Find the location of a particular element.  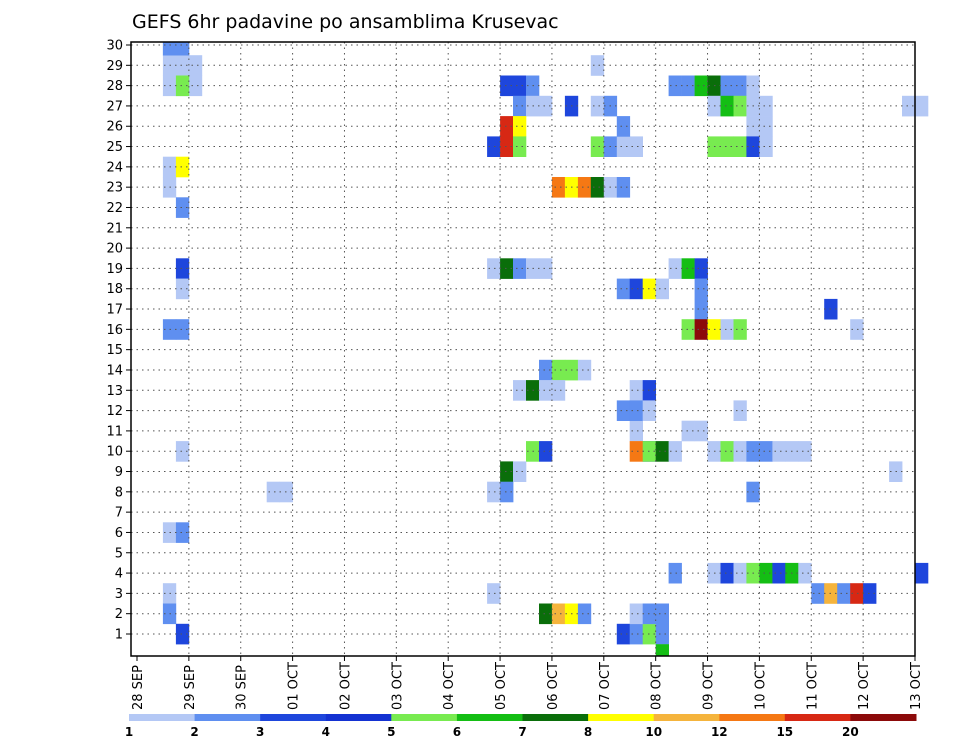

y-tick-label: 21 is located at coordinates (114, 228).